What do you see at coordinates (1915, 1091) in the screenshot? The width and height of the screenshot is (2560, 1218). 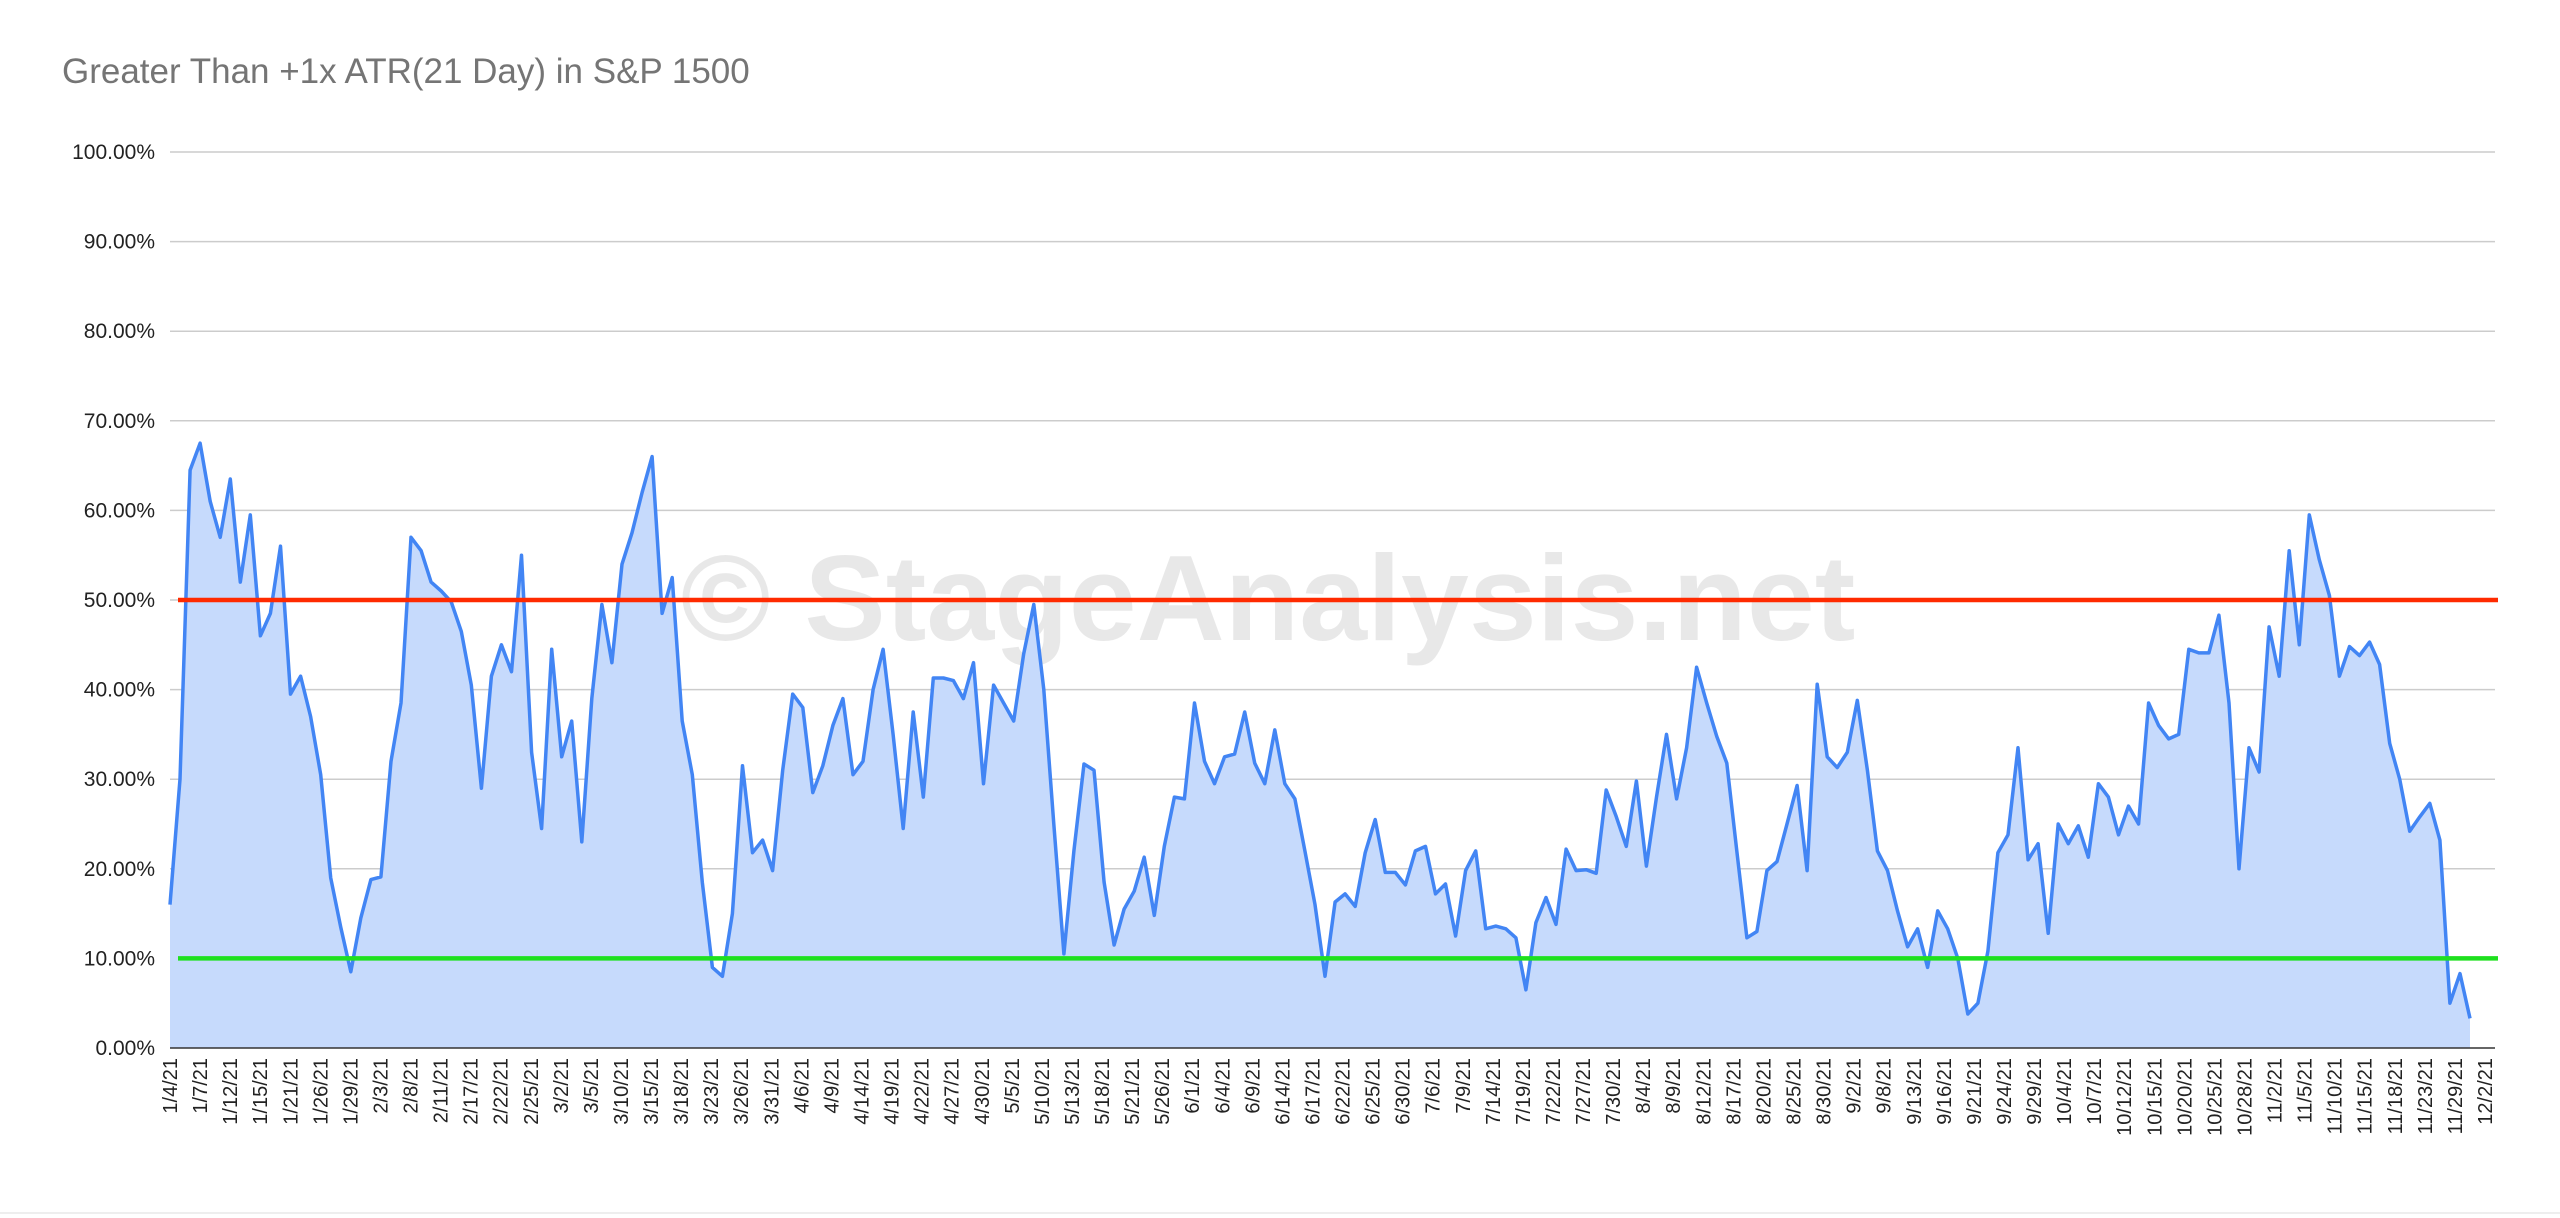 I see `x-tick-label: 9/13/21` at bounding box center [1915, 1091].